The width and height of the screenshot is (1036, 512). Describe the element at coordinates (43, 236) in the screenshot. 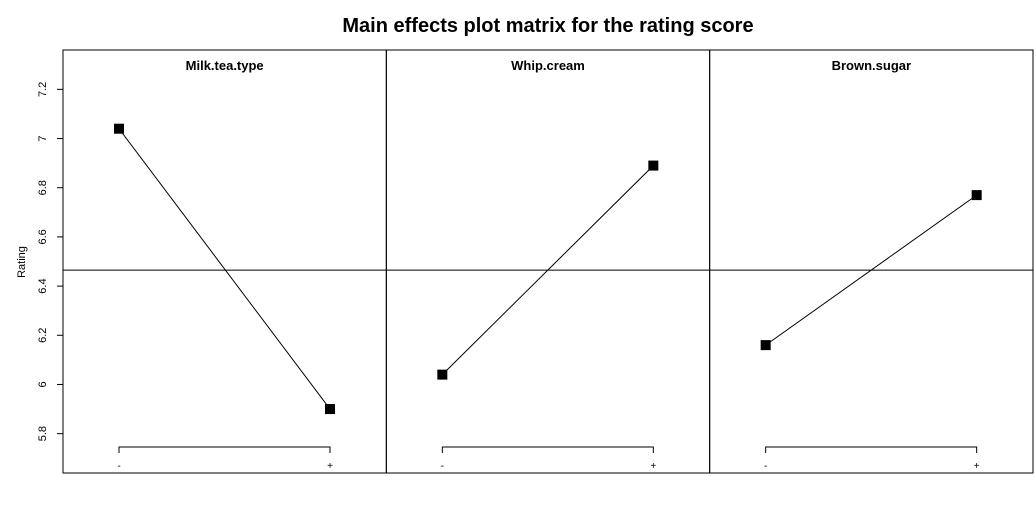

I see `y-tick-label: 6.6` at that location.